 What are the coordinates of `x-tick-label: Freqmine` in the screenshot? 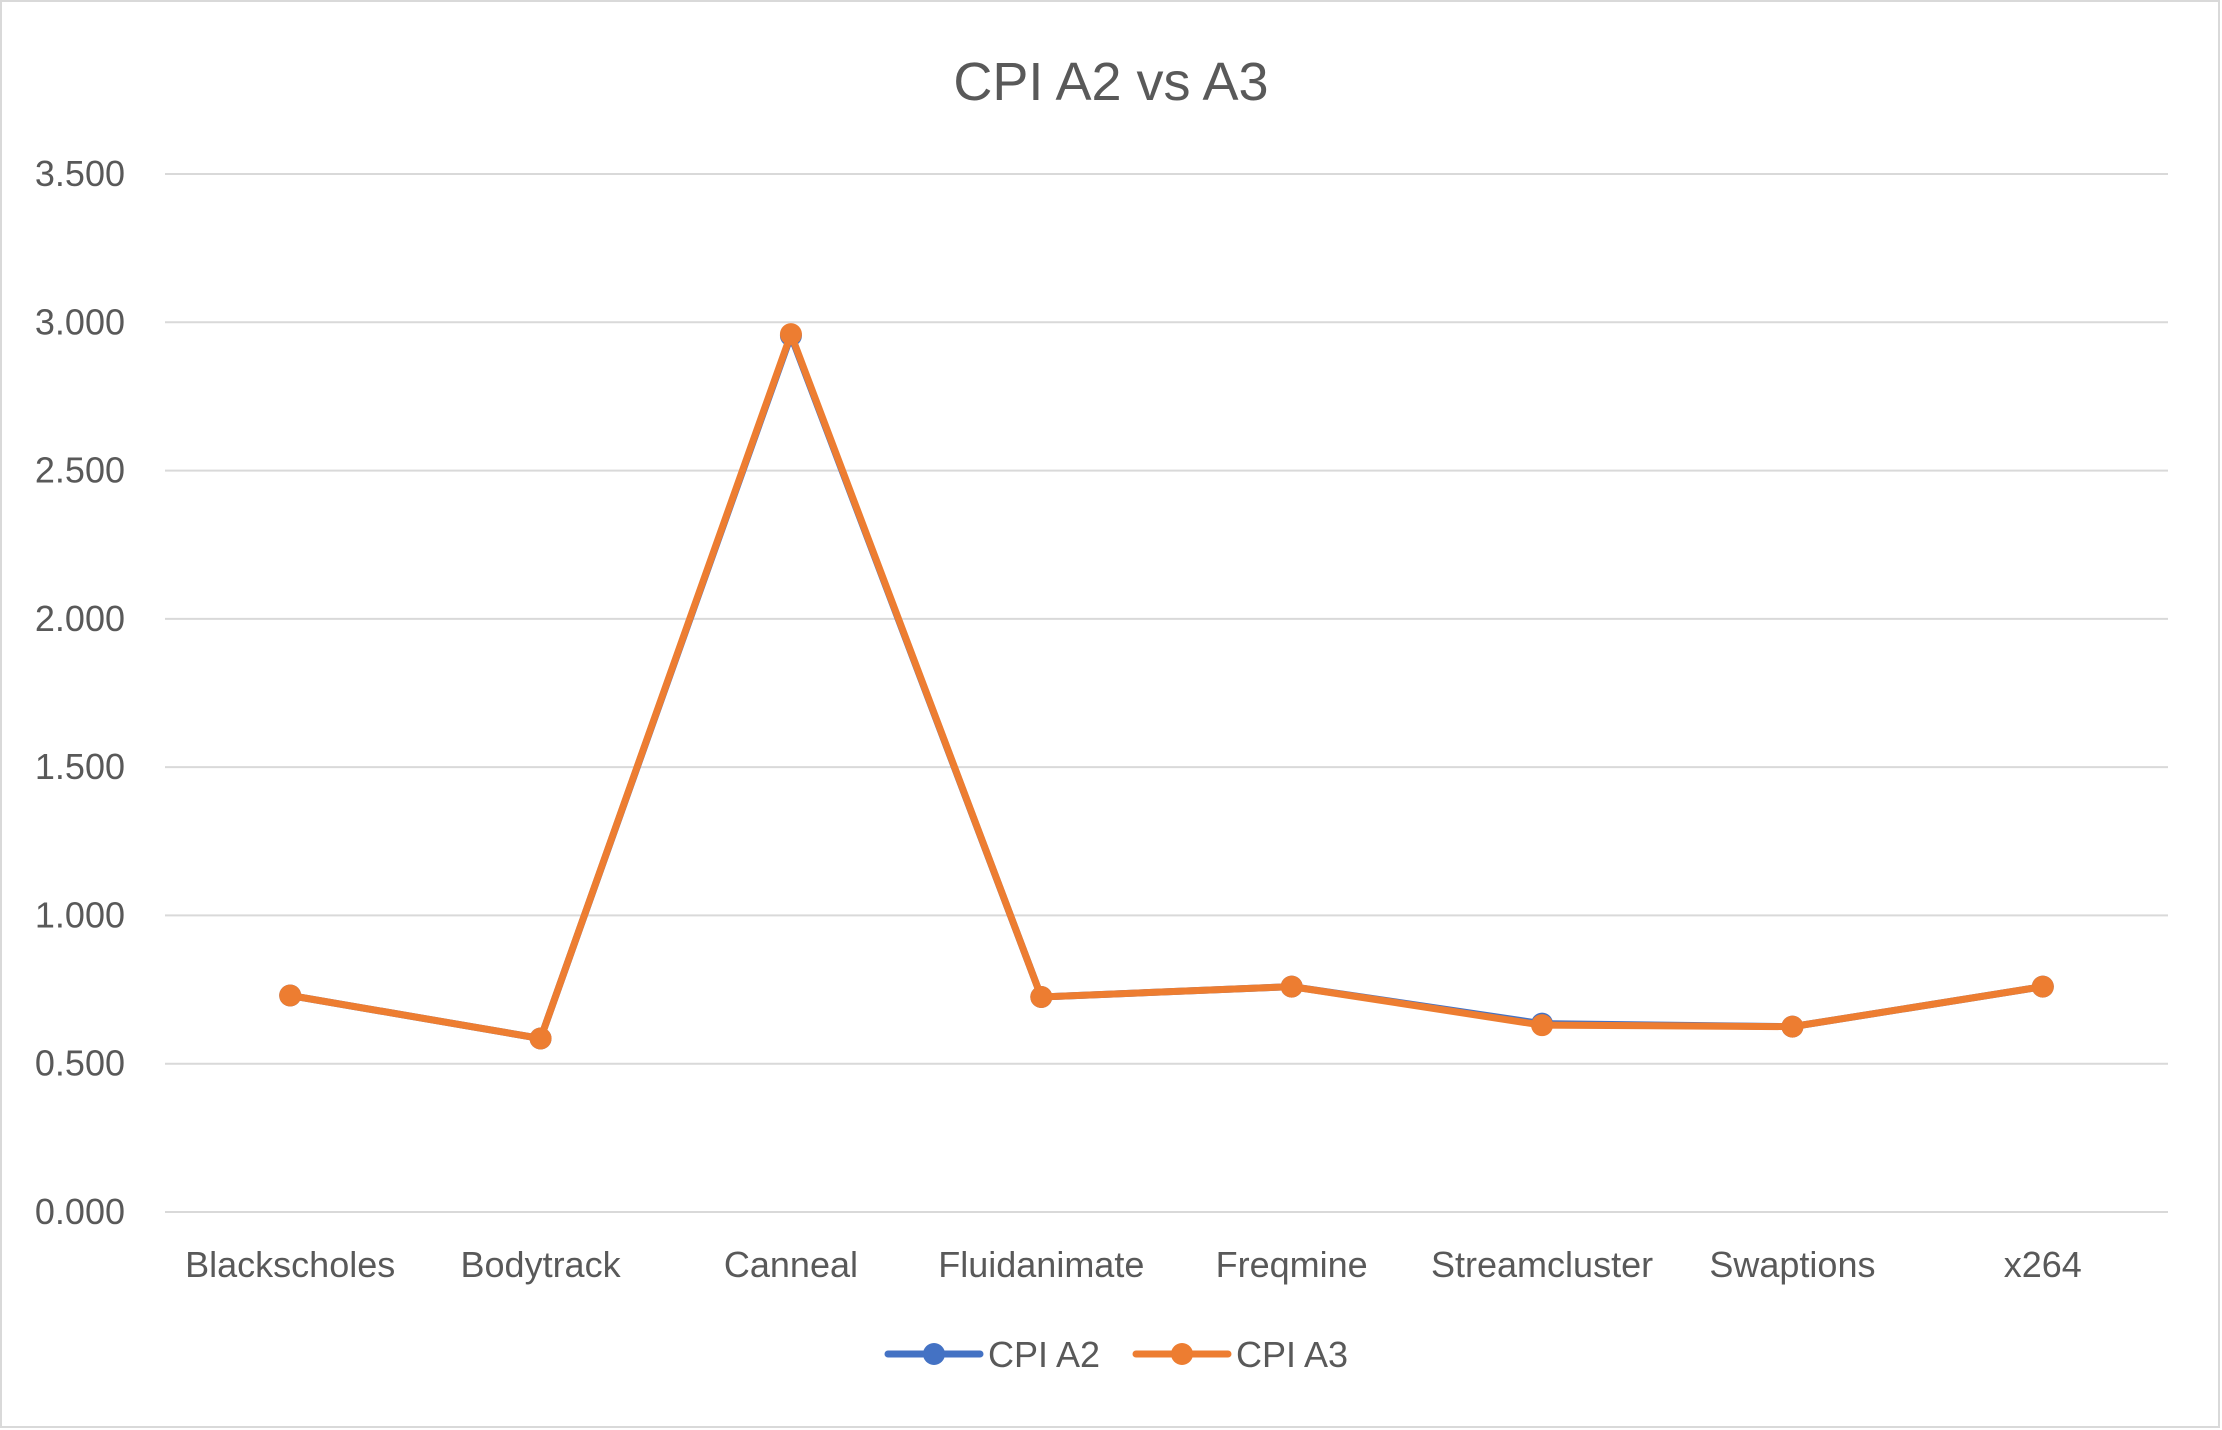 It's located at (1292, 1264).